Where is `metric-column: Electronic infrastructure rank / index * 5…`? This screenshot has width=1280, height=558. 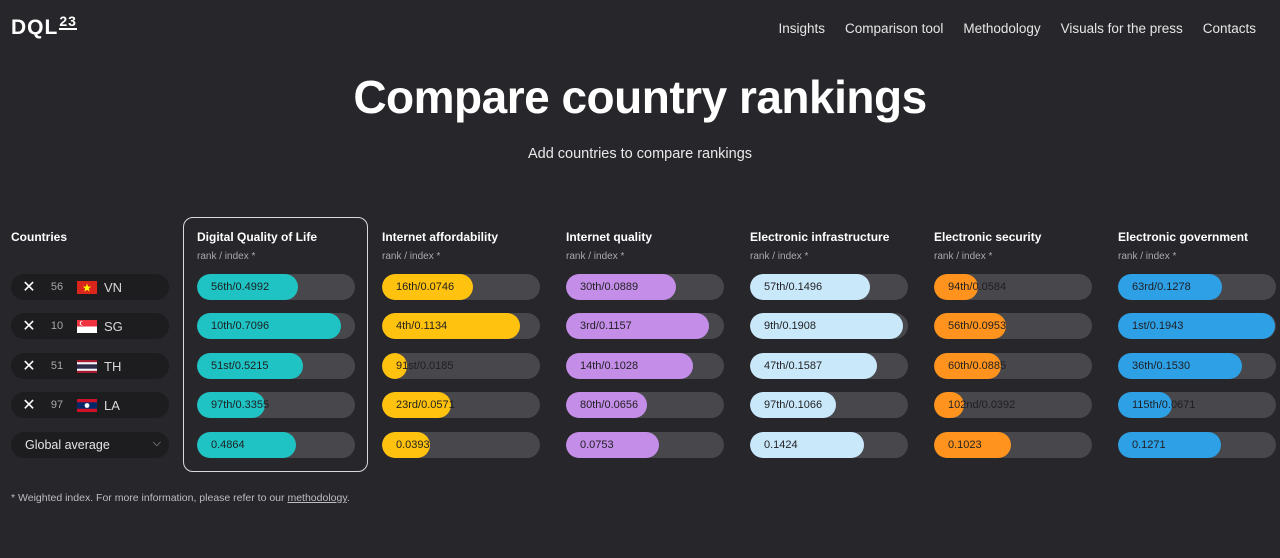
metric-column: Electronic infrastructure rank / index * 5… is located at coordinates (829, 344).